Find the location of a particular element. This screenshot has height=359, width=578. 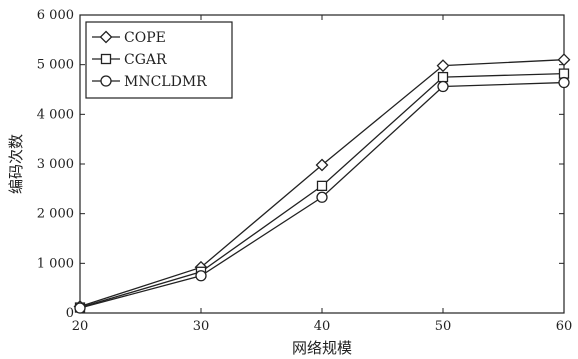

y-tick-label: 3 000 is located at coordinates (55, 164).